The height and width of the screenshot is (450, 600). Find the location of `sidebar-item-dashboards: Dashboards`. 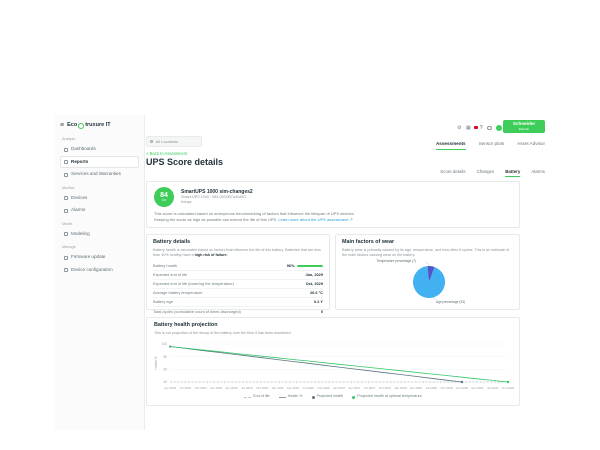

sidebar-item-dashboards: Dashboards is located at coordinates (99, 150).